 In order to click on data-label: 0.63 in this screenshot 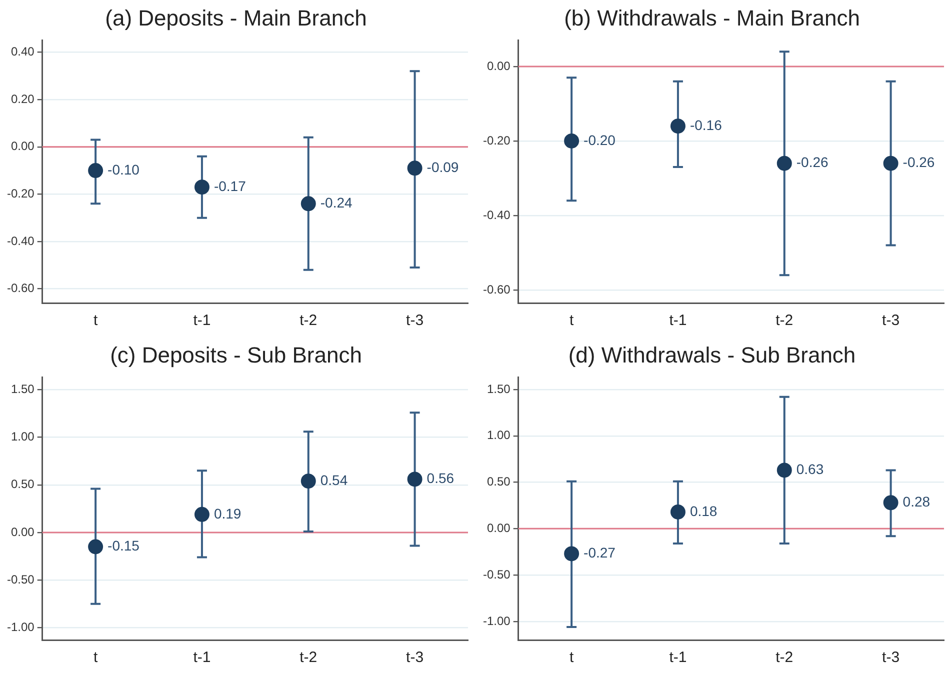, I will do `click(810, 469)`.